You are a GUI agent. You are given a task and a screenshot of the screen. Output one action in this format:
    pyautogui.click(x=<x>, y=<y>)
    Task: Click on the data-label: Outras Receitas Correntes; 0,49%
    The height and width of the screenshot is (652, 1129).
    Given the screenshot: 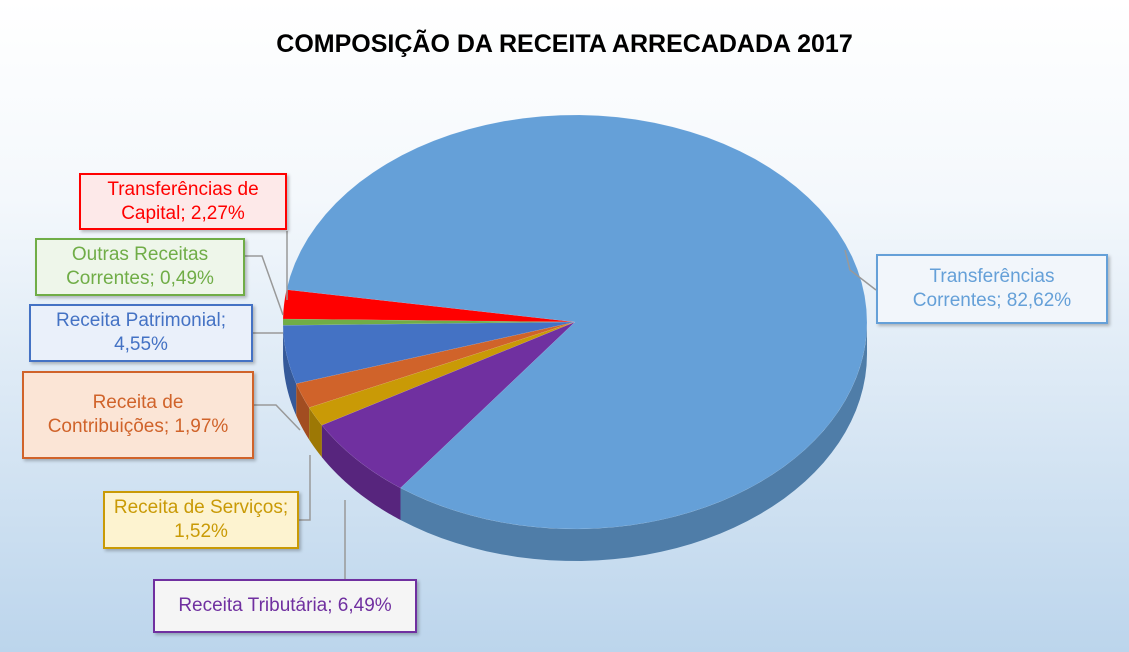 What is the action you would take?
    pyautogui.click(x=140, y=267)
    